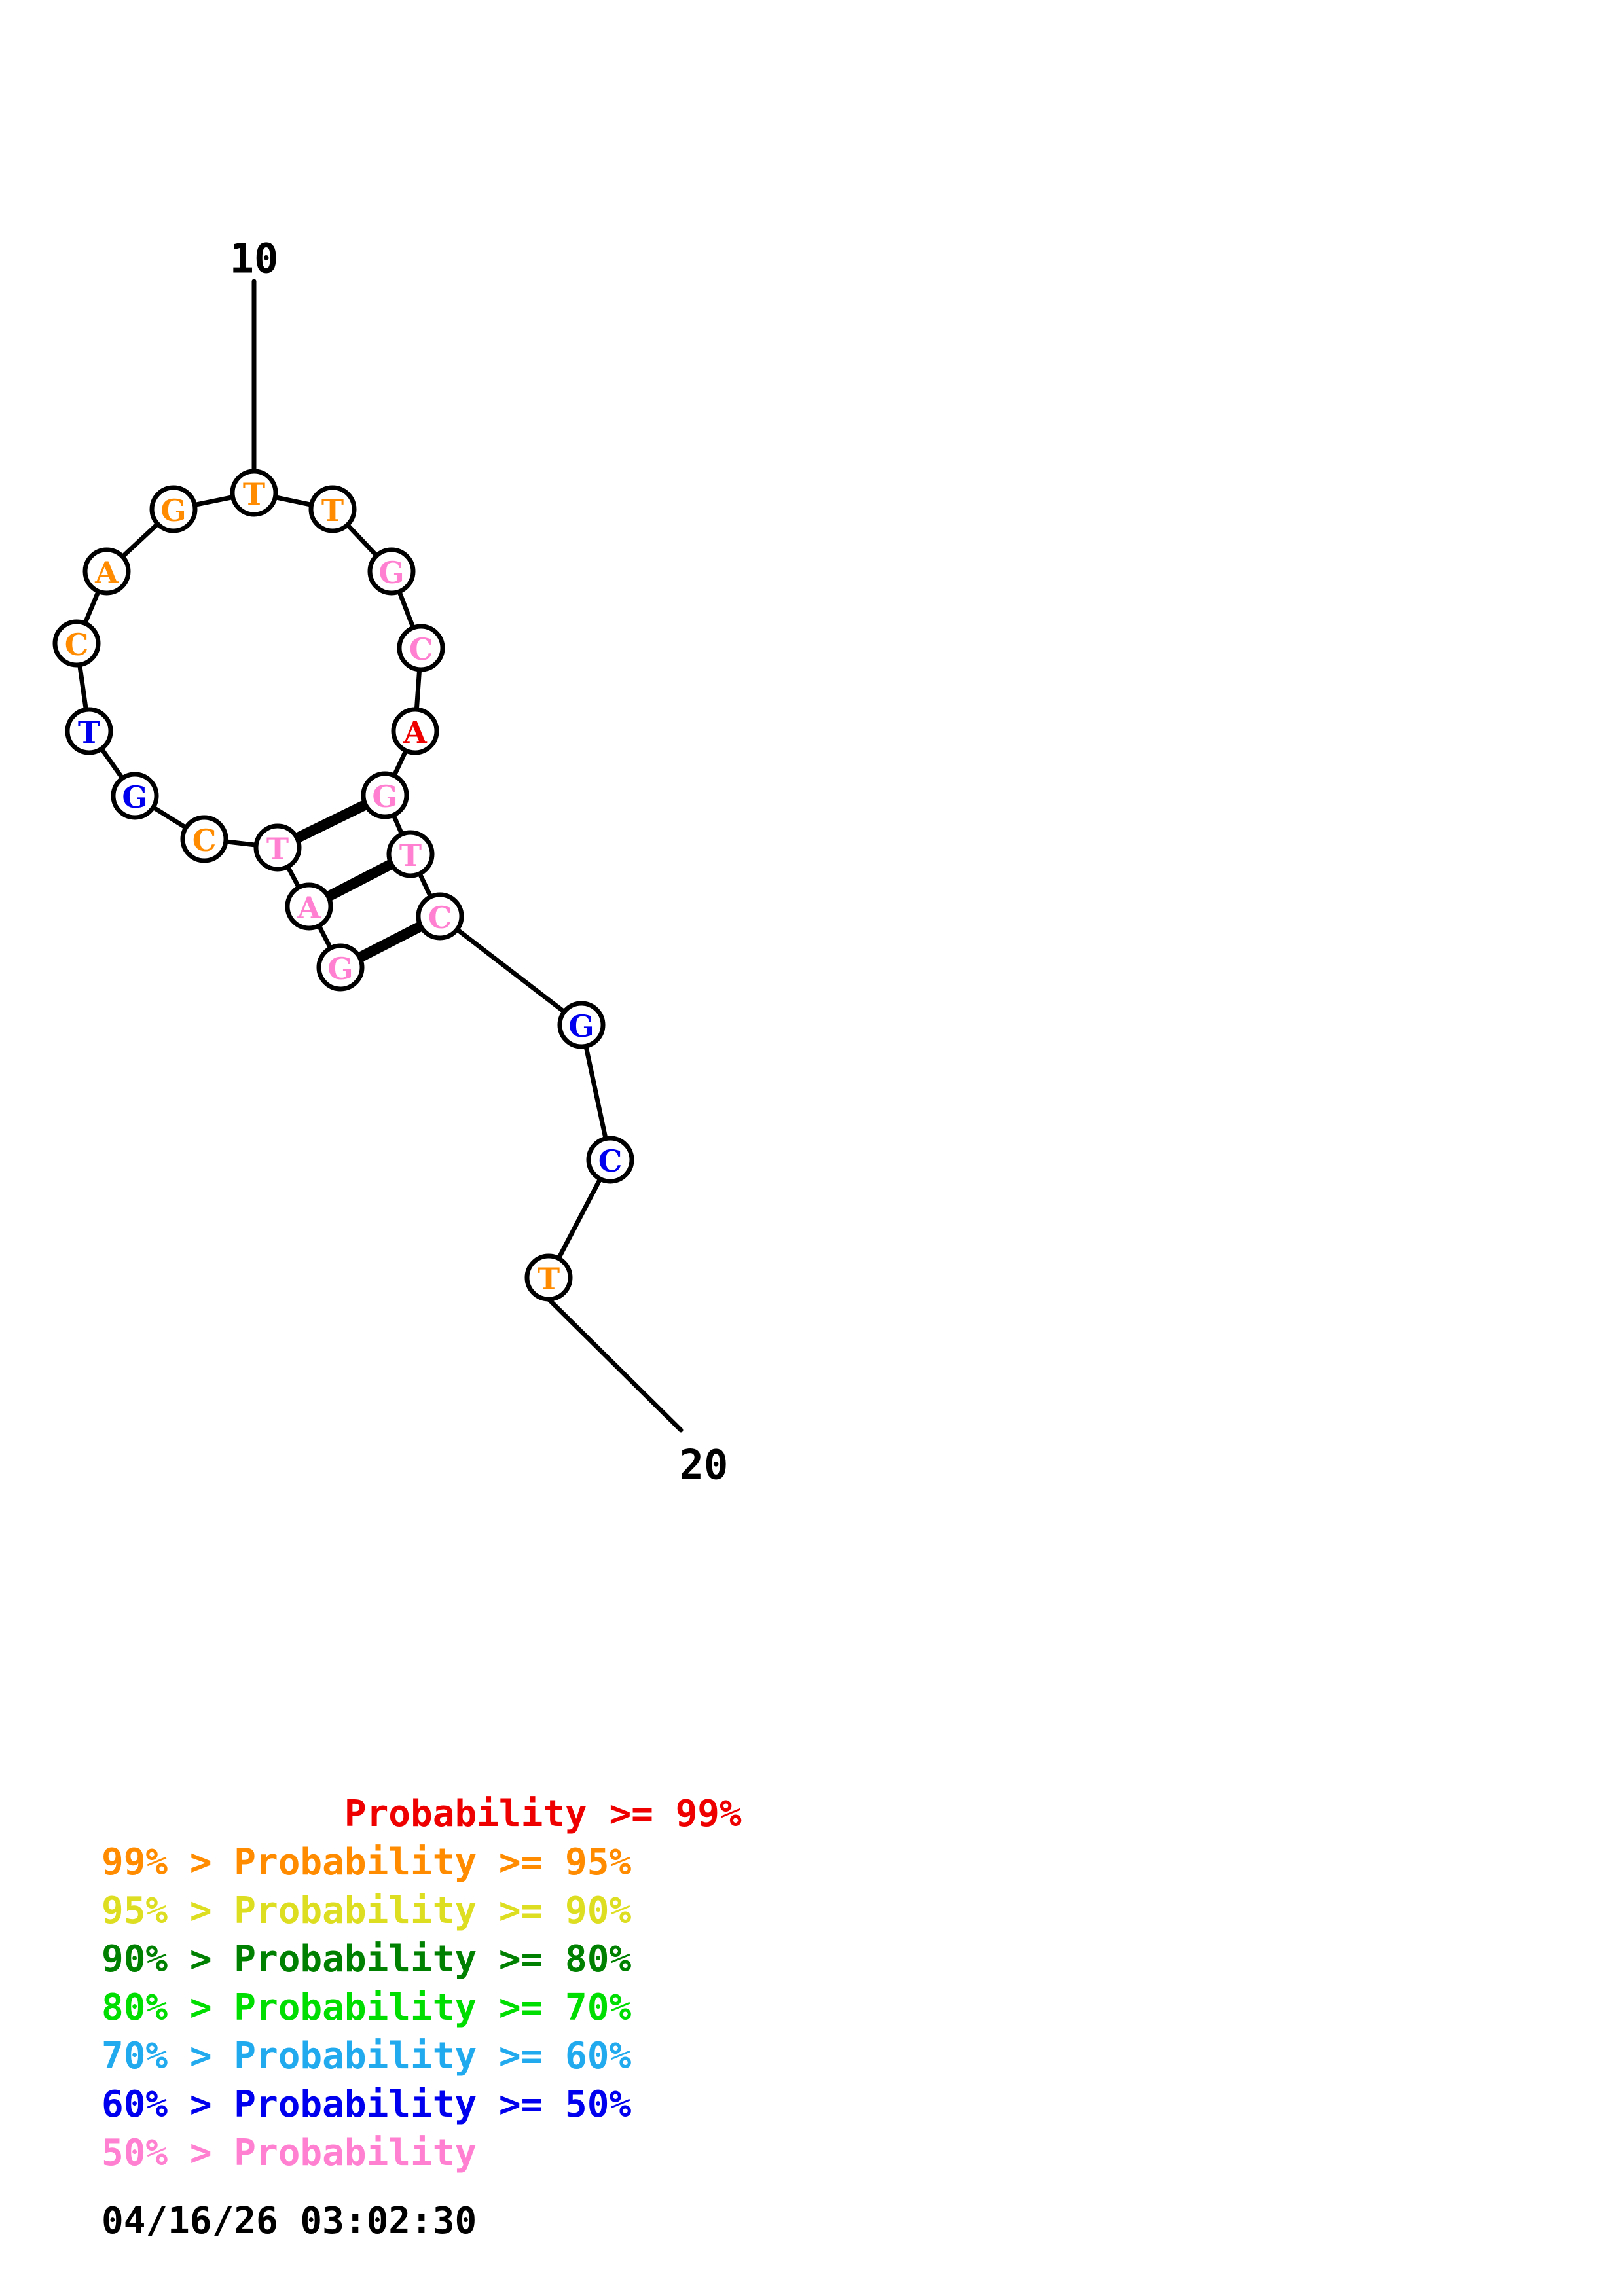 This screenshot has width=1623, height=2296. I want to click on legend-row-70: 80% > Probability >= 70%, so click(366, 2007).